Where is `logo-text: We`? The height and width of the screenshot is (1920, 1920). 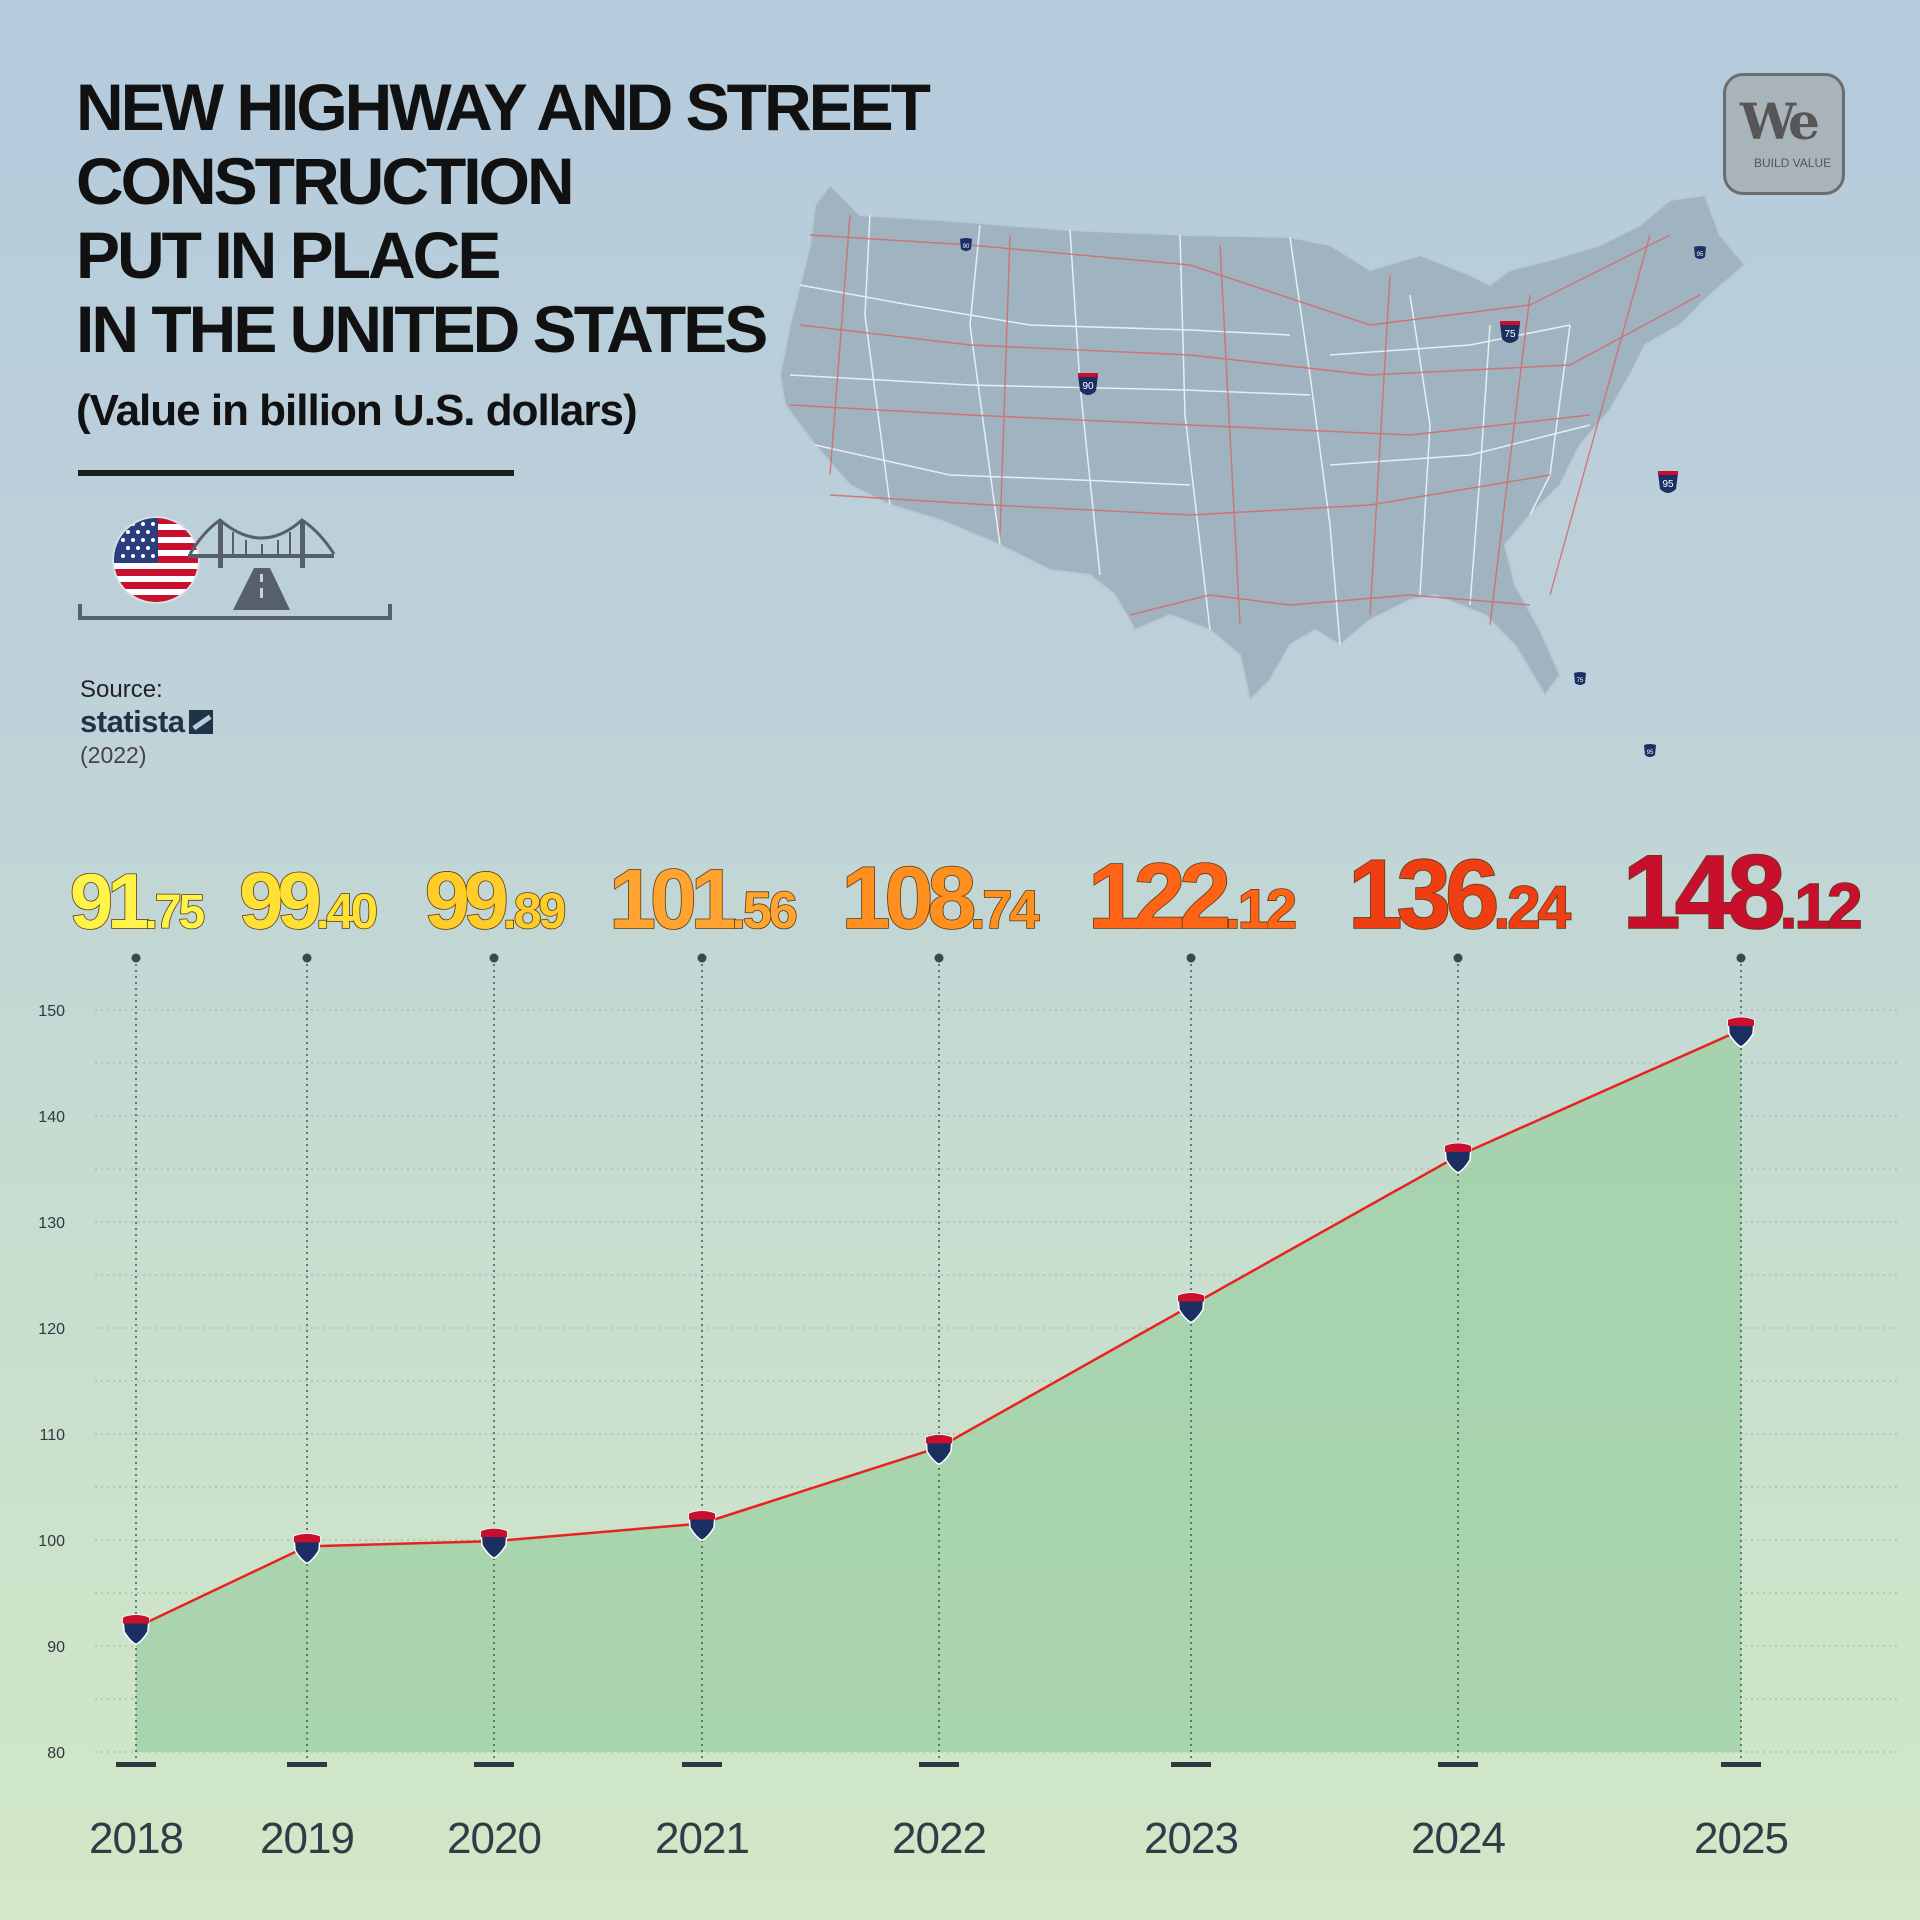 logo-text: We is located at coordinates (1780, 121).